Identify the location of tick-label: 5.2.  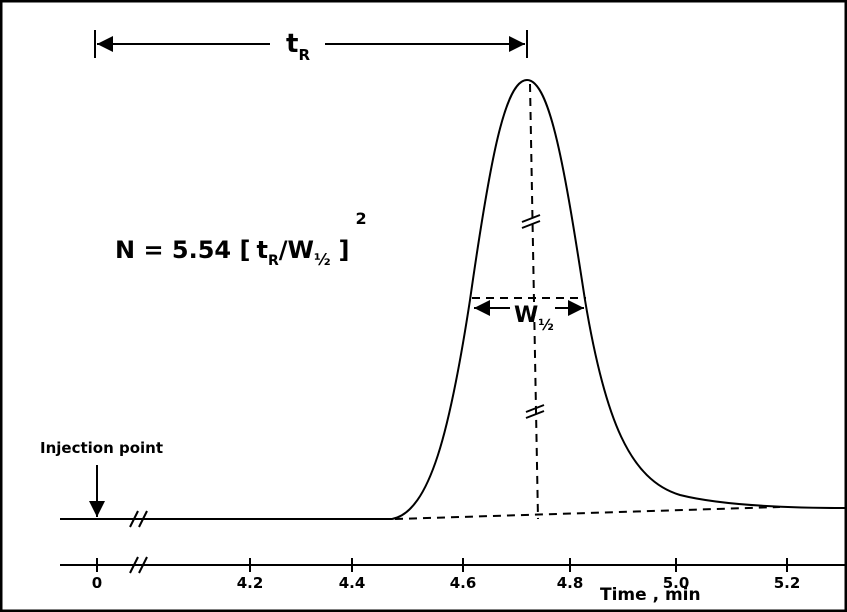
(787, 583).